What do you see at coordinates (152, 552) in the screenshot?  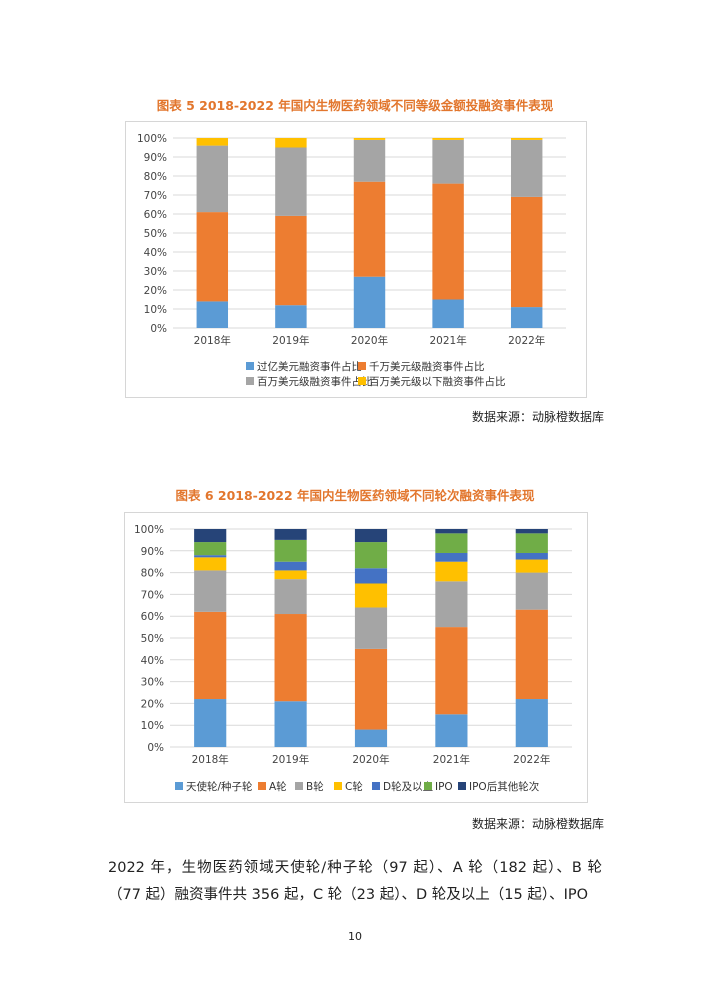 I see `y-tick-label: 90%` at bounding box center [152, 552].